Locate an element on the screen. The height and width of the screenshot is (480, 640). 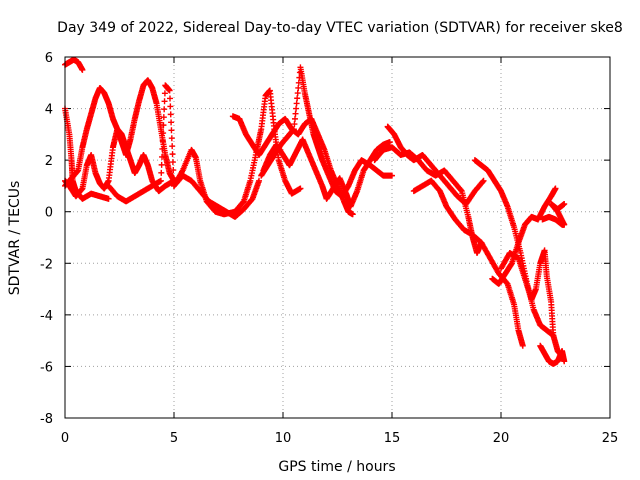
series-sat-j is located at coordinates (435, 165).